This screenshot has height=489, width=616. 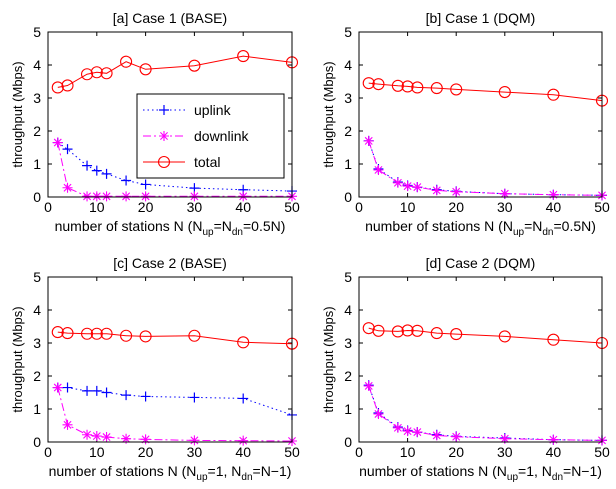 What do you see at coordinates (481, 18) in the screenshot?
I see `chart-title: [b] Case 1 (DQM)` at bounding box center [481, 18].